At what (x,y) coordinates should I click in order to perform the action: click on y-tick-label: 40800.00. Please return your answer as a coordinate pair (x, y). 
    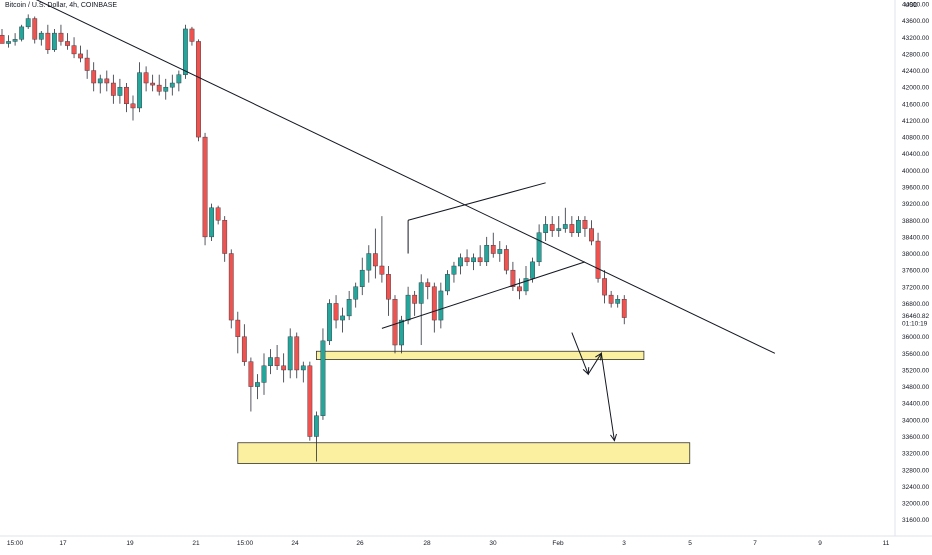
    Looking at the image, I should click on (915, 138).